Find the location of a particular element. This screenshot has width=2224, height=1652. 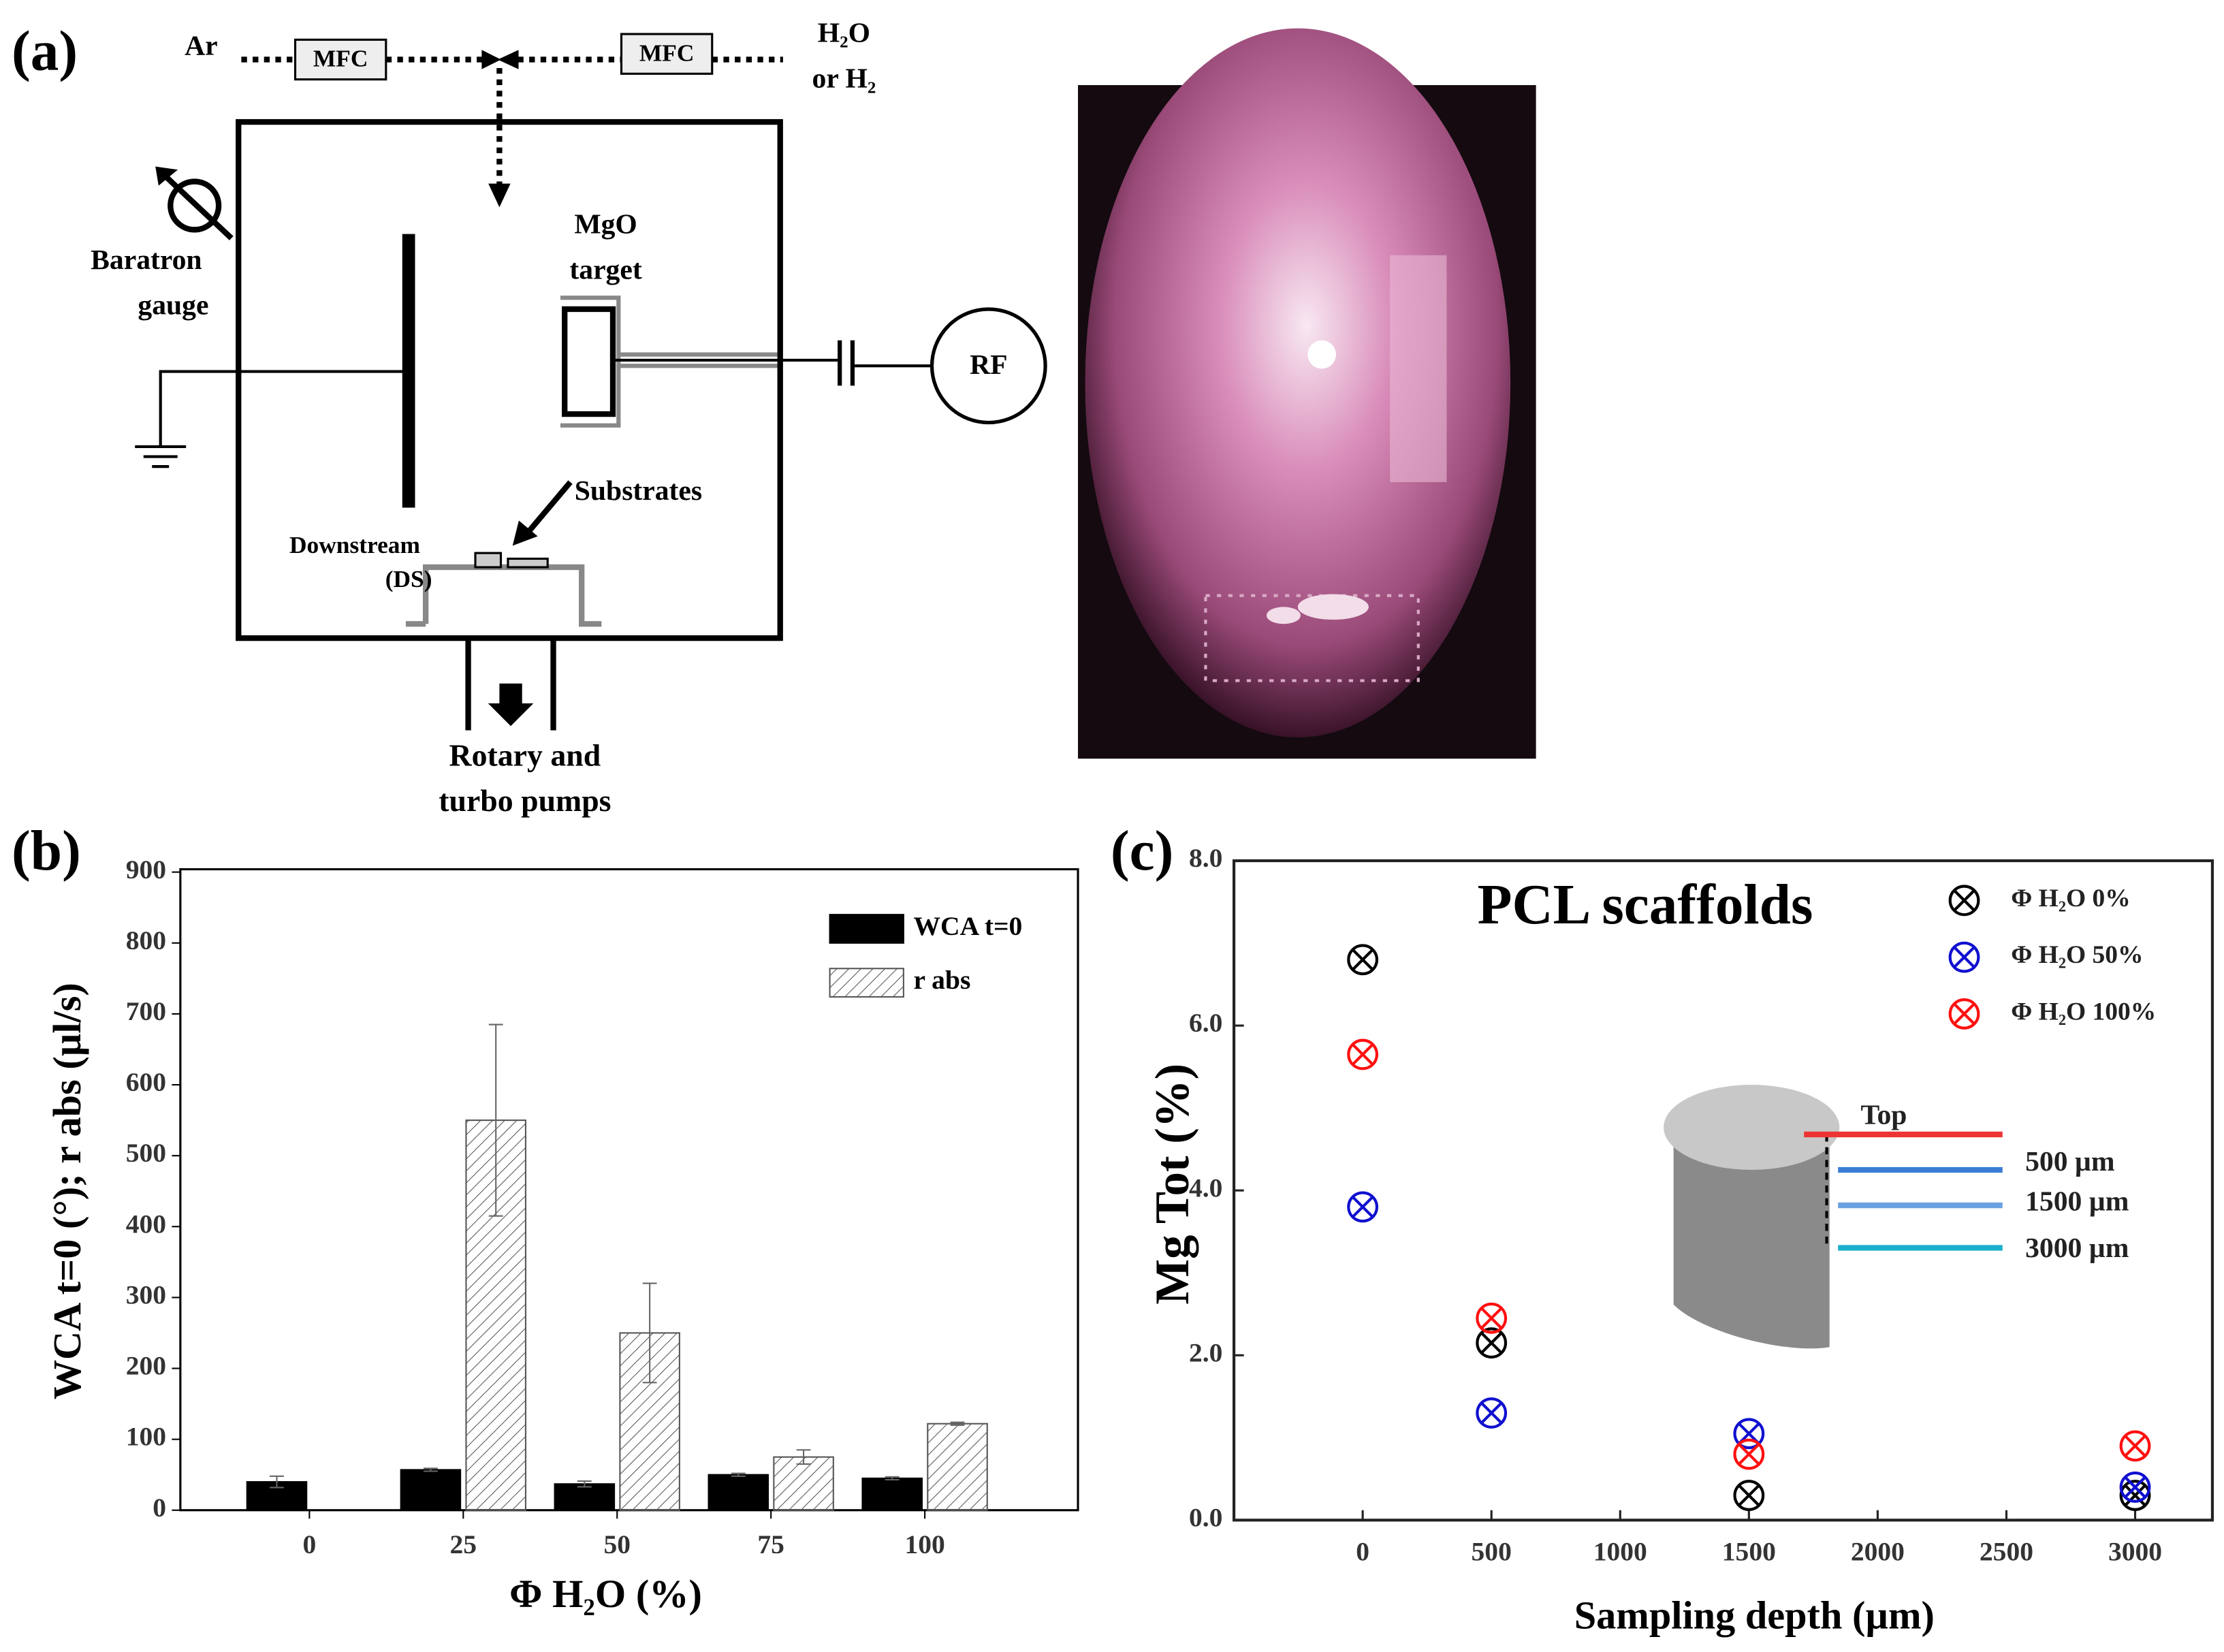

legend-label: WCA t=0 is located at coordinates (967, 926).